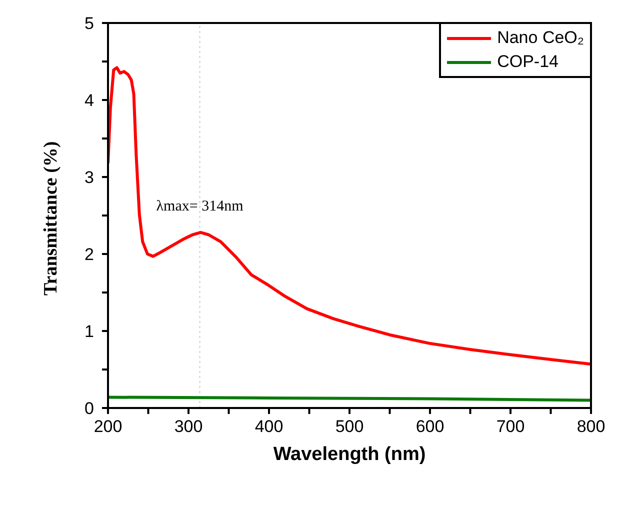 Image resolution: width=617 pixels, height=515 pixels. I want to click on y-tick-label: 0, so click(89, 408).